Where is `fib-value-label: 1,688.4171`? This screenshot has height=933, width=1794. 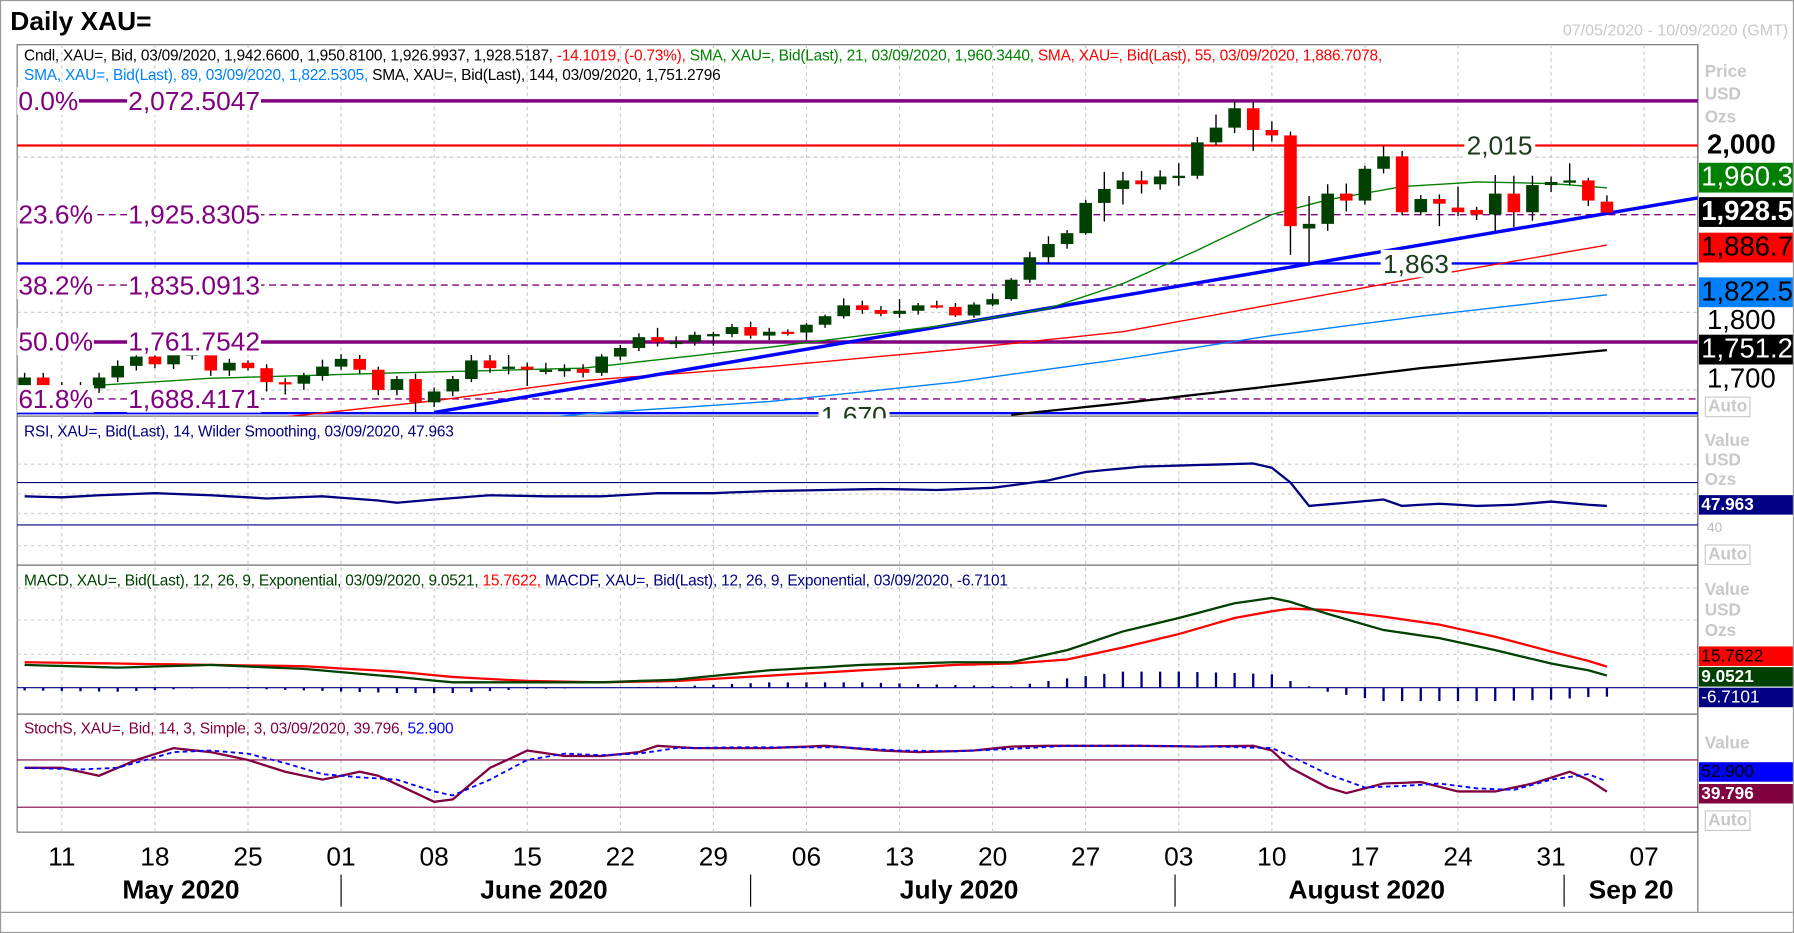 fib-value-label: 1,688.4171 is located at coordinates (194, 398).